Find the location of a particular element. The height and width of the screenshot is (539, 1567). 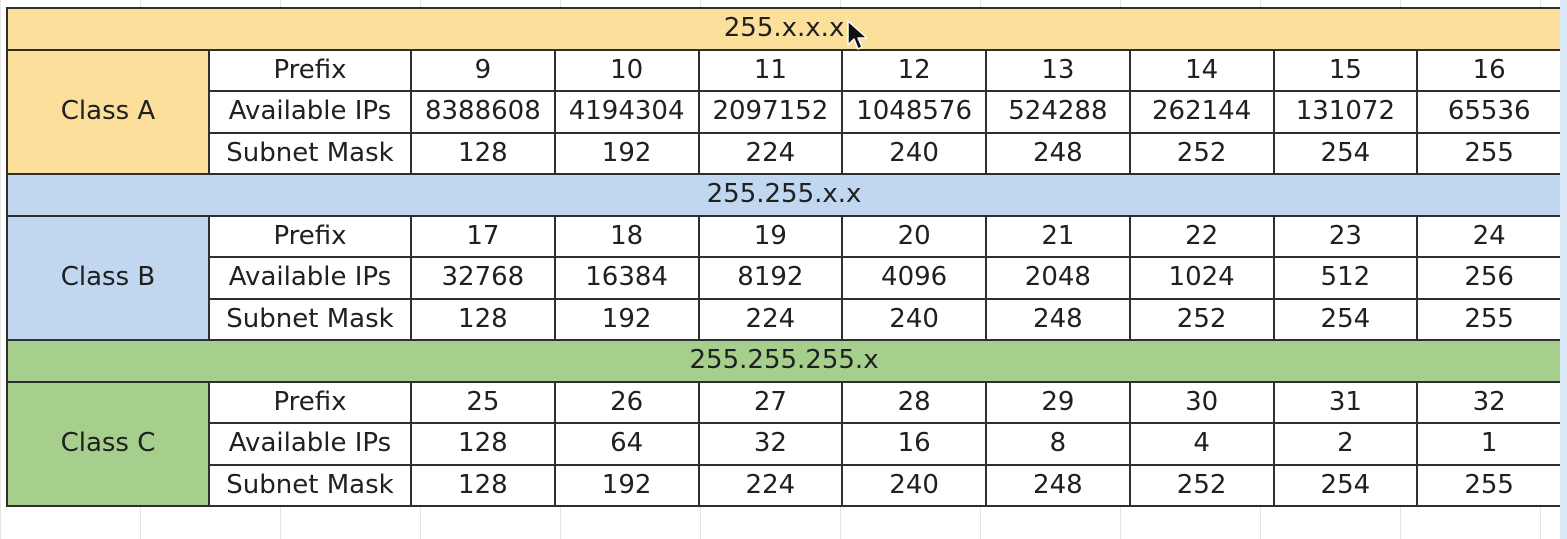

mask-band-class-c: 255.255.255.x is located at coordinates (784, 361).